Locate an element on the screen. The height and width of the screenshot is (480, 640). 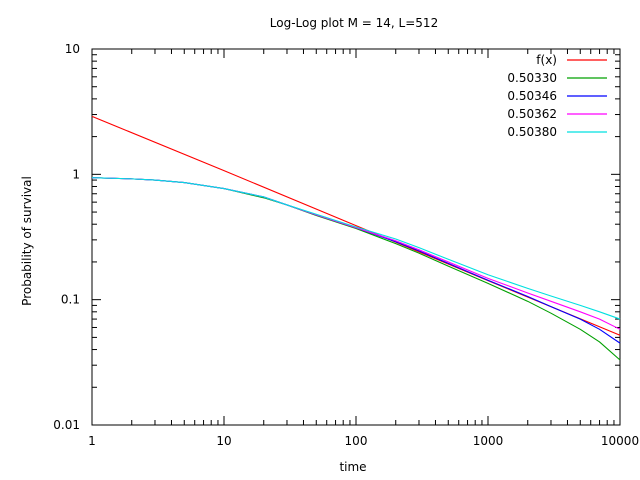
y-tick-label: 10 is located at coordinates (72, 49).